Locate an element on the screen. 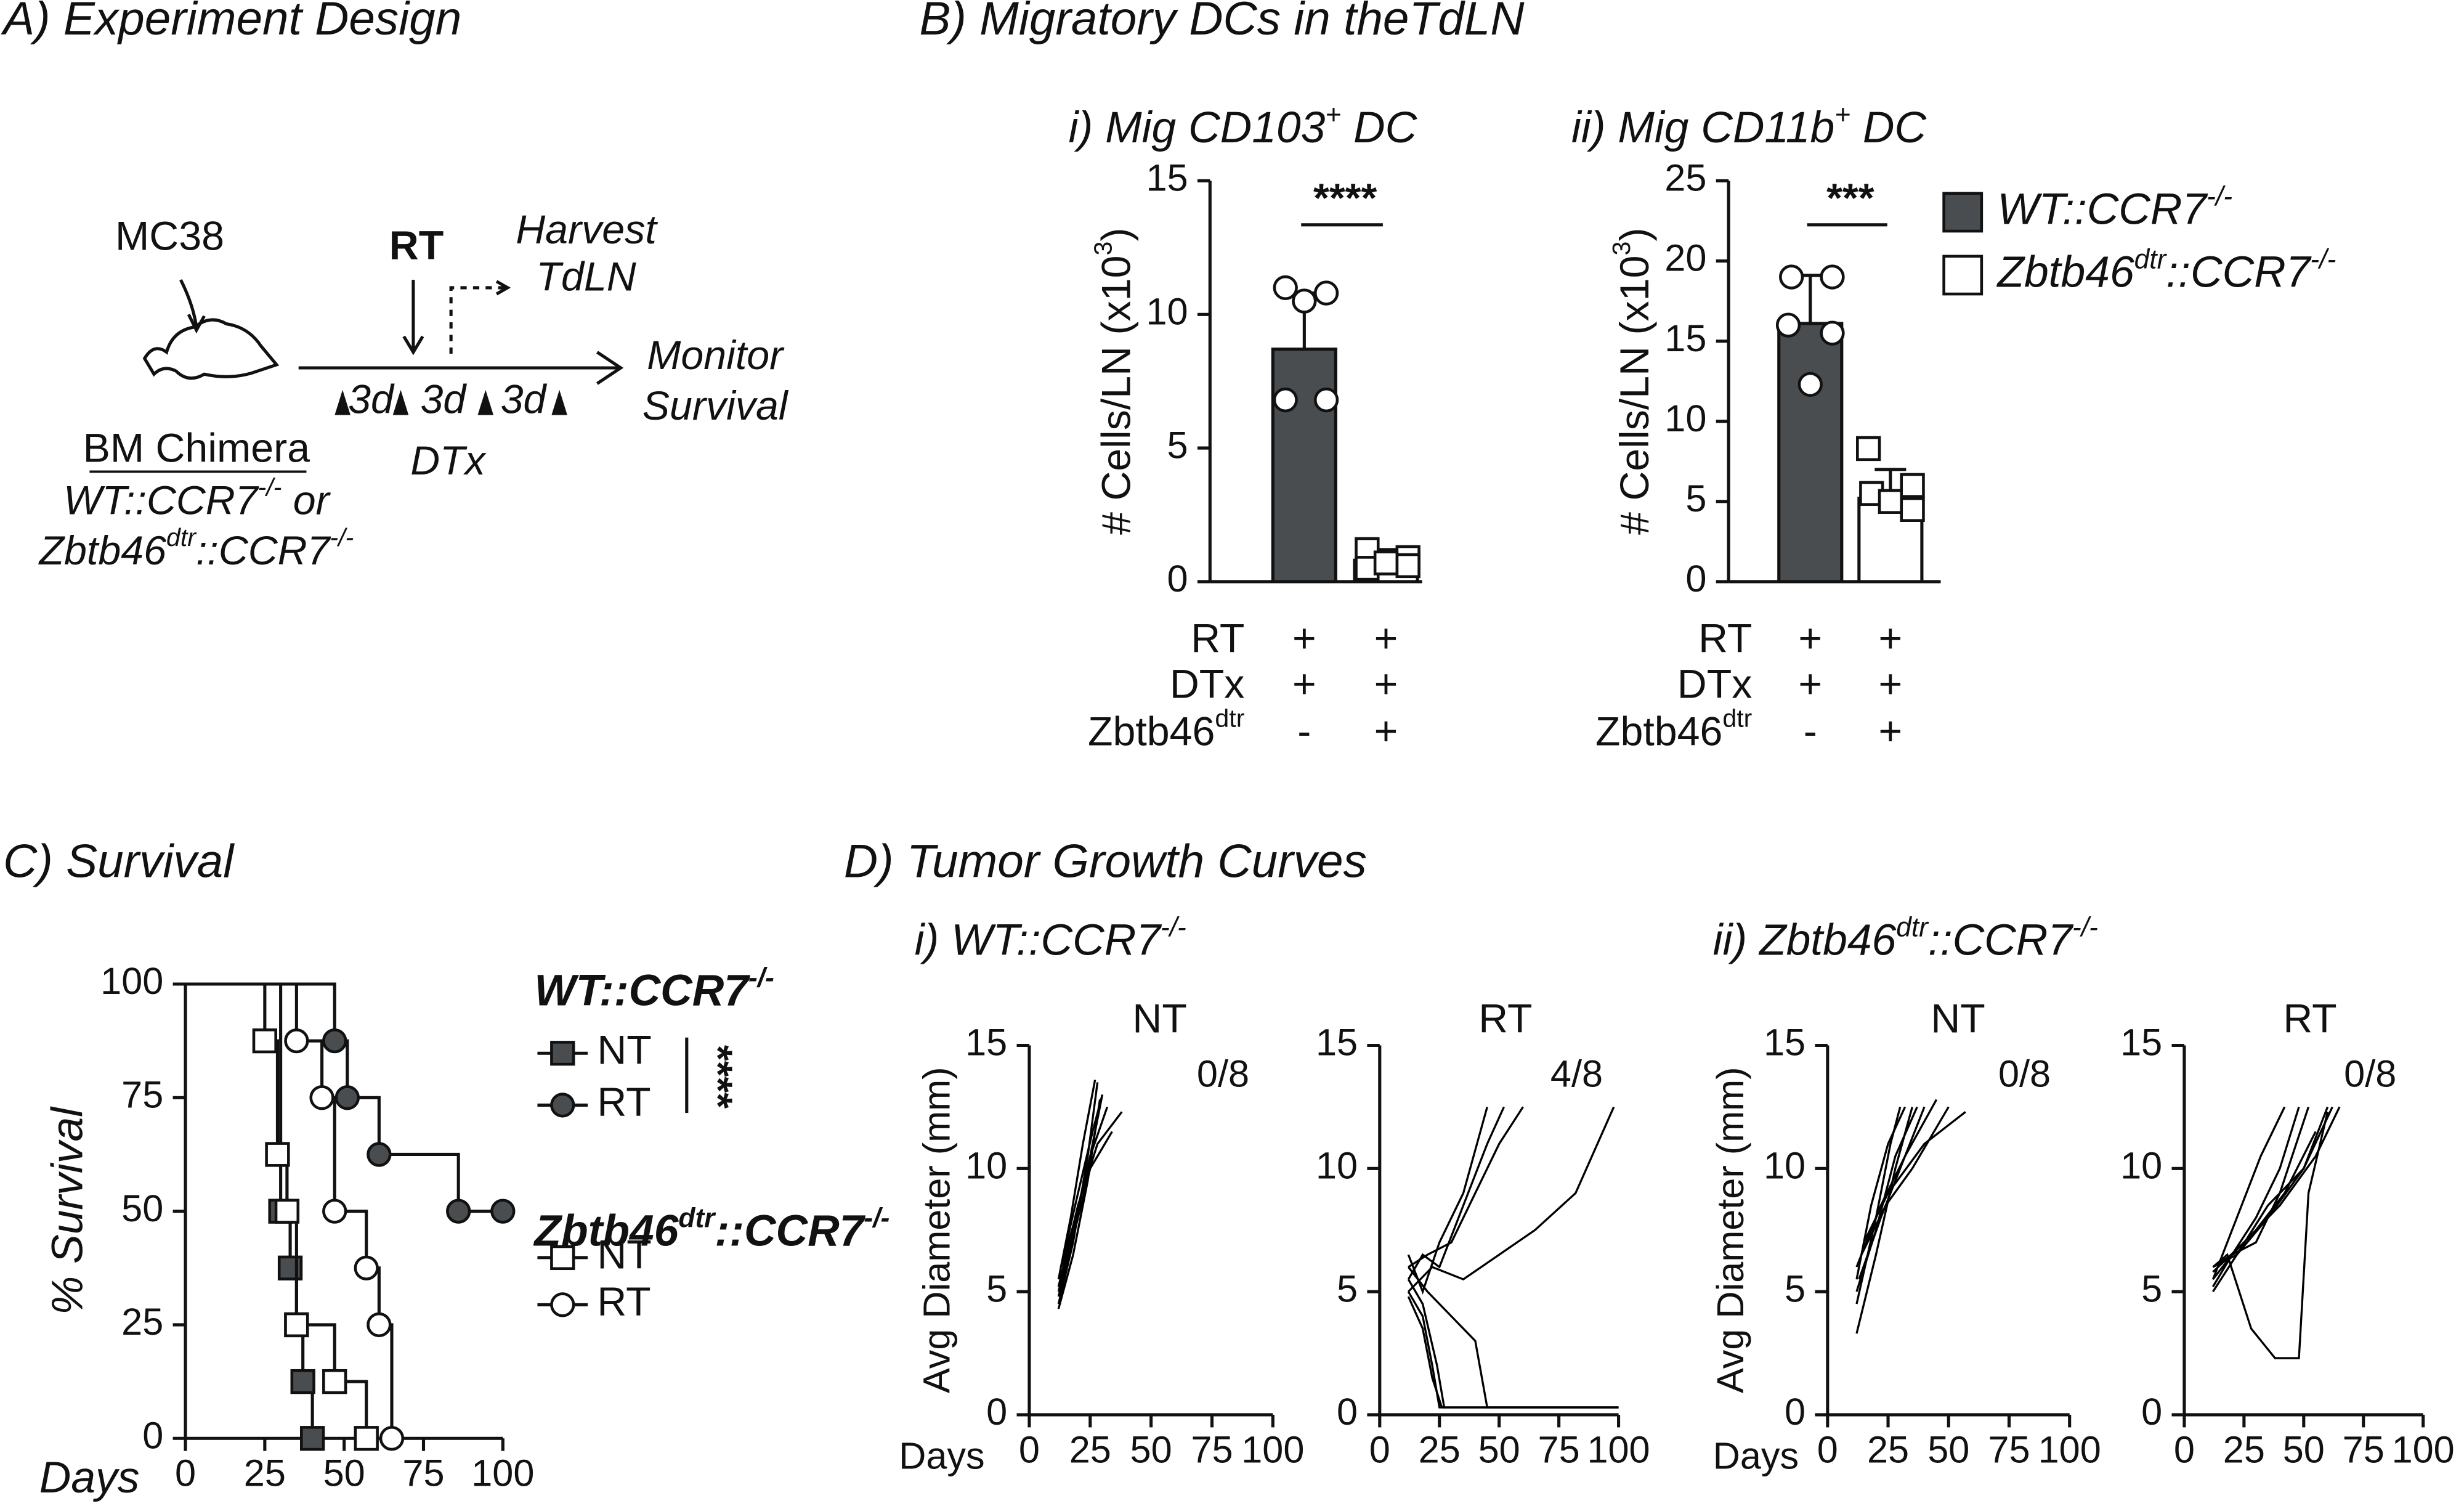  panel-title: B) Migratory DCs in theTdLN is located at coordinates (1222, 22).